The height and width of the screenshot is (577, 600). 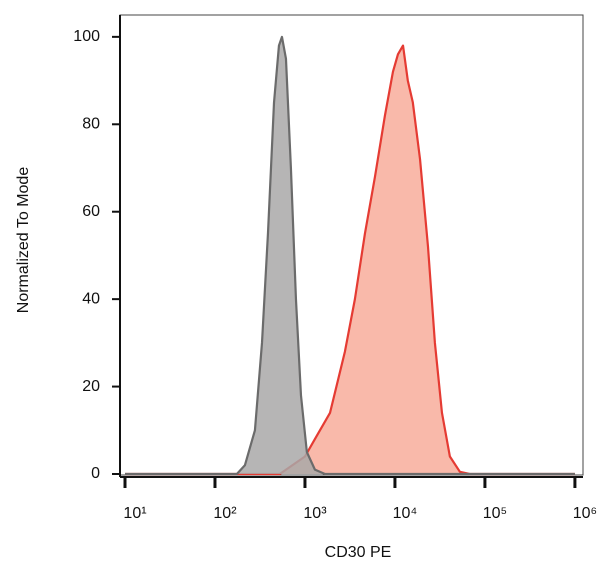 I want to click on x-tick-label: 10², so click(x=225, y=513).